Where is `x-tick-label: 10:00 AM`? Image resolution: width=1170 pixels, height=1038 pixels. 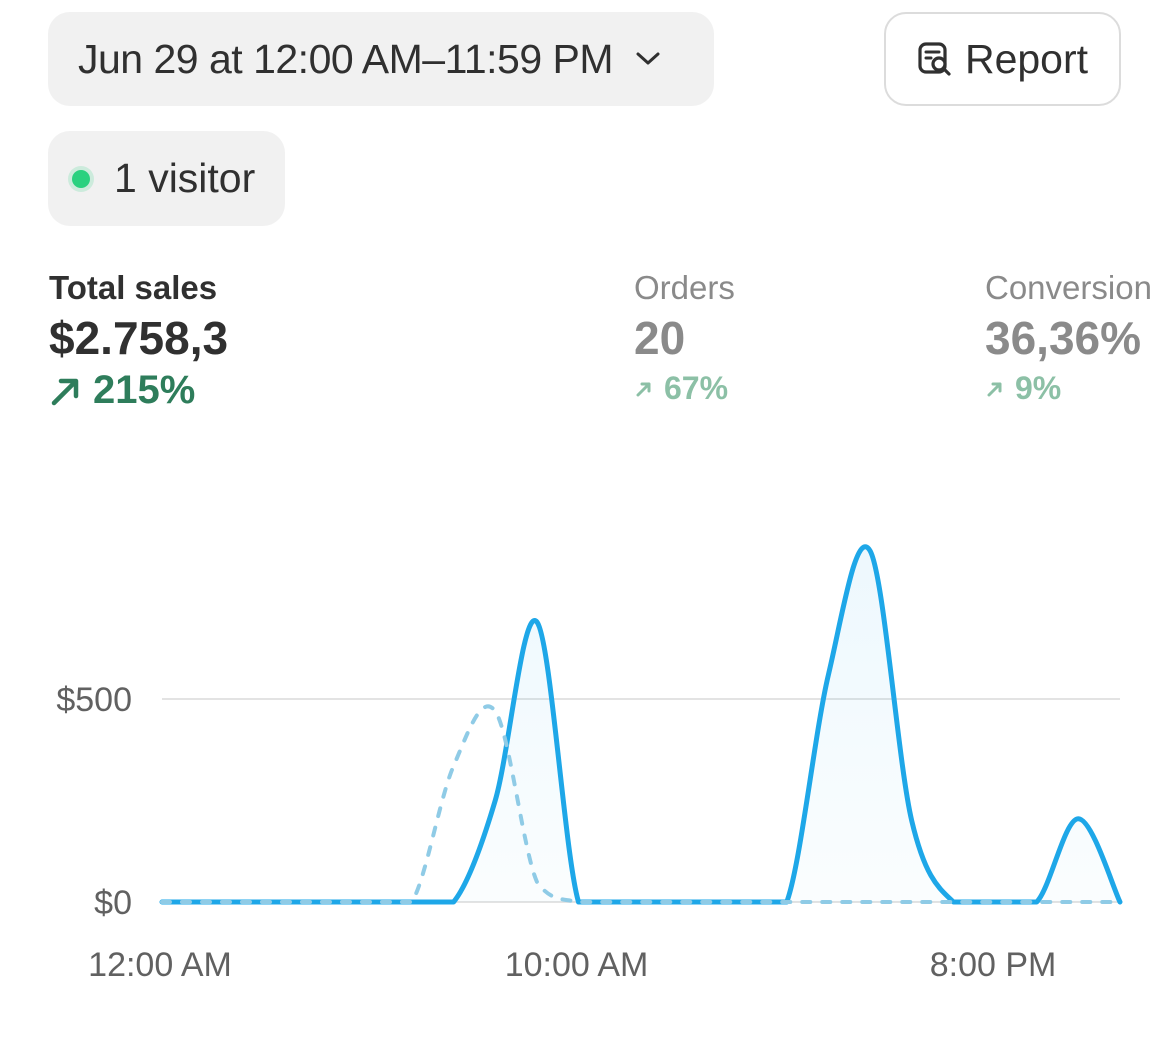
x-tick-label: 10:00 AM is located at coordinates (577, 965).